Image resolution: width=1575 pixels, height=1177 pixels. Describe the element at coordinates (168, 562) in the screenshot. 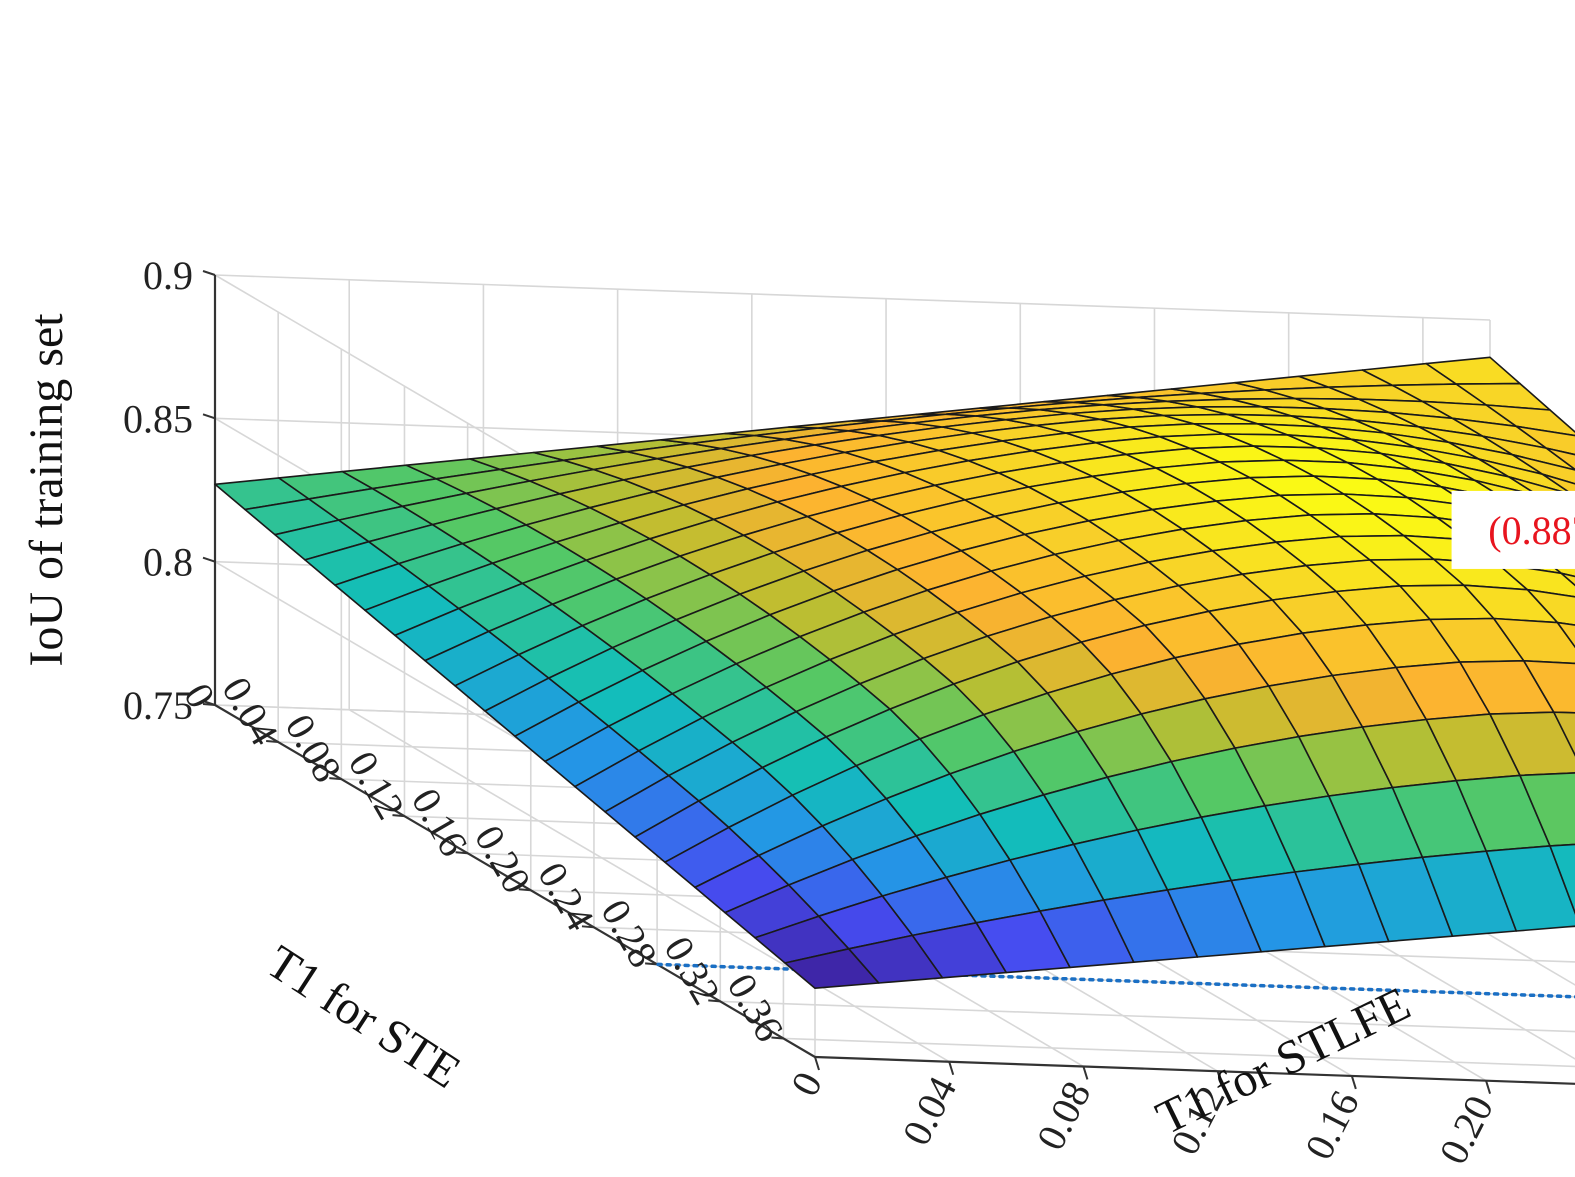

I see `z-tick-label: 0.8` at that location.